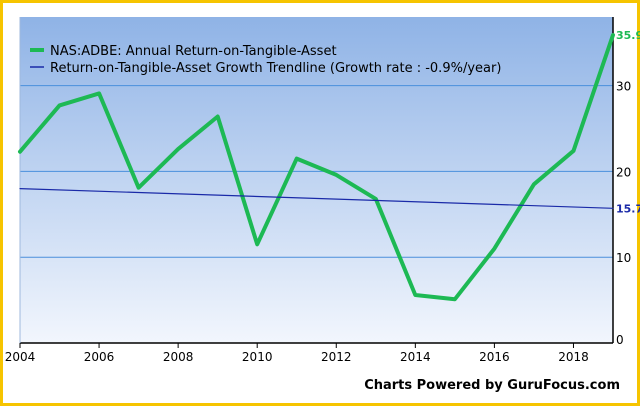  Describe the element at coordinates (628, 208) in the screenshot. I see `end-label-trend: 15.7` at that location.